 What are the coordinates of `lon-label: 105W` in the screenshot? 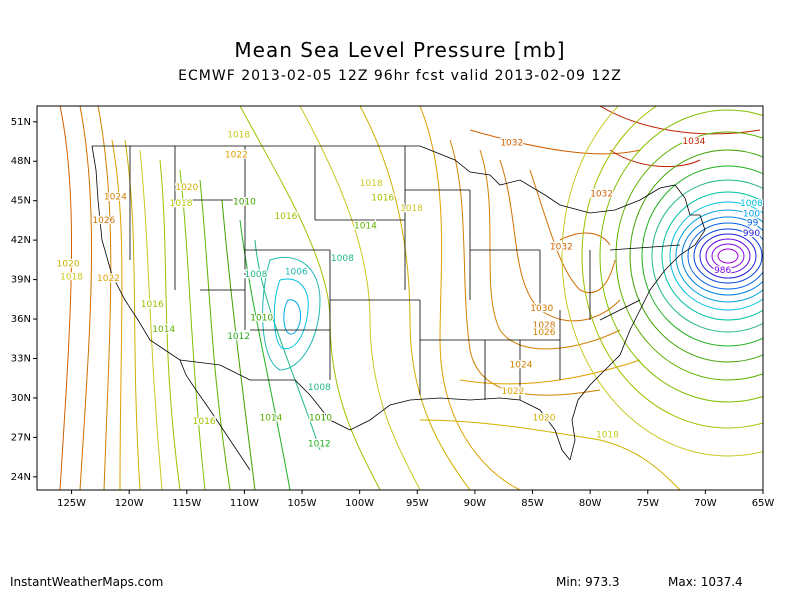 It's located at (302, 503).